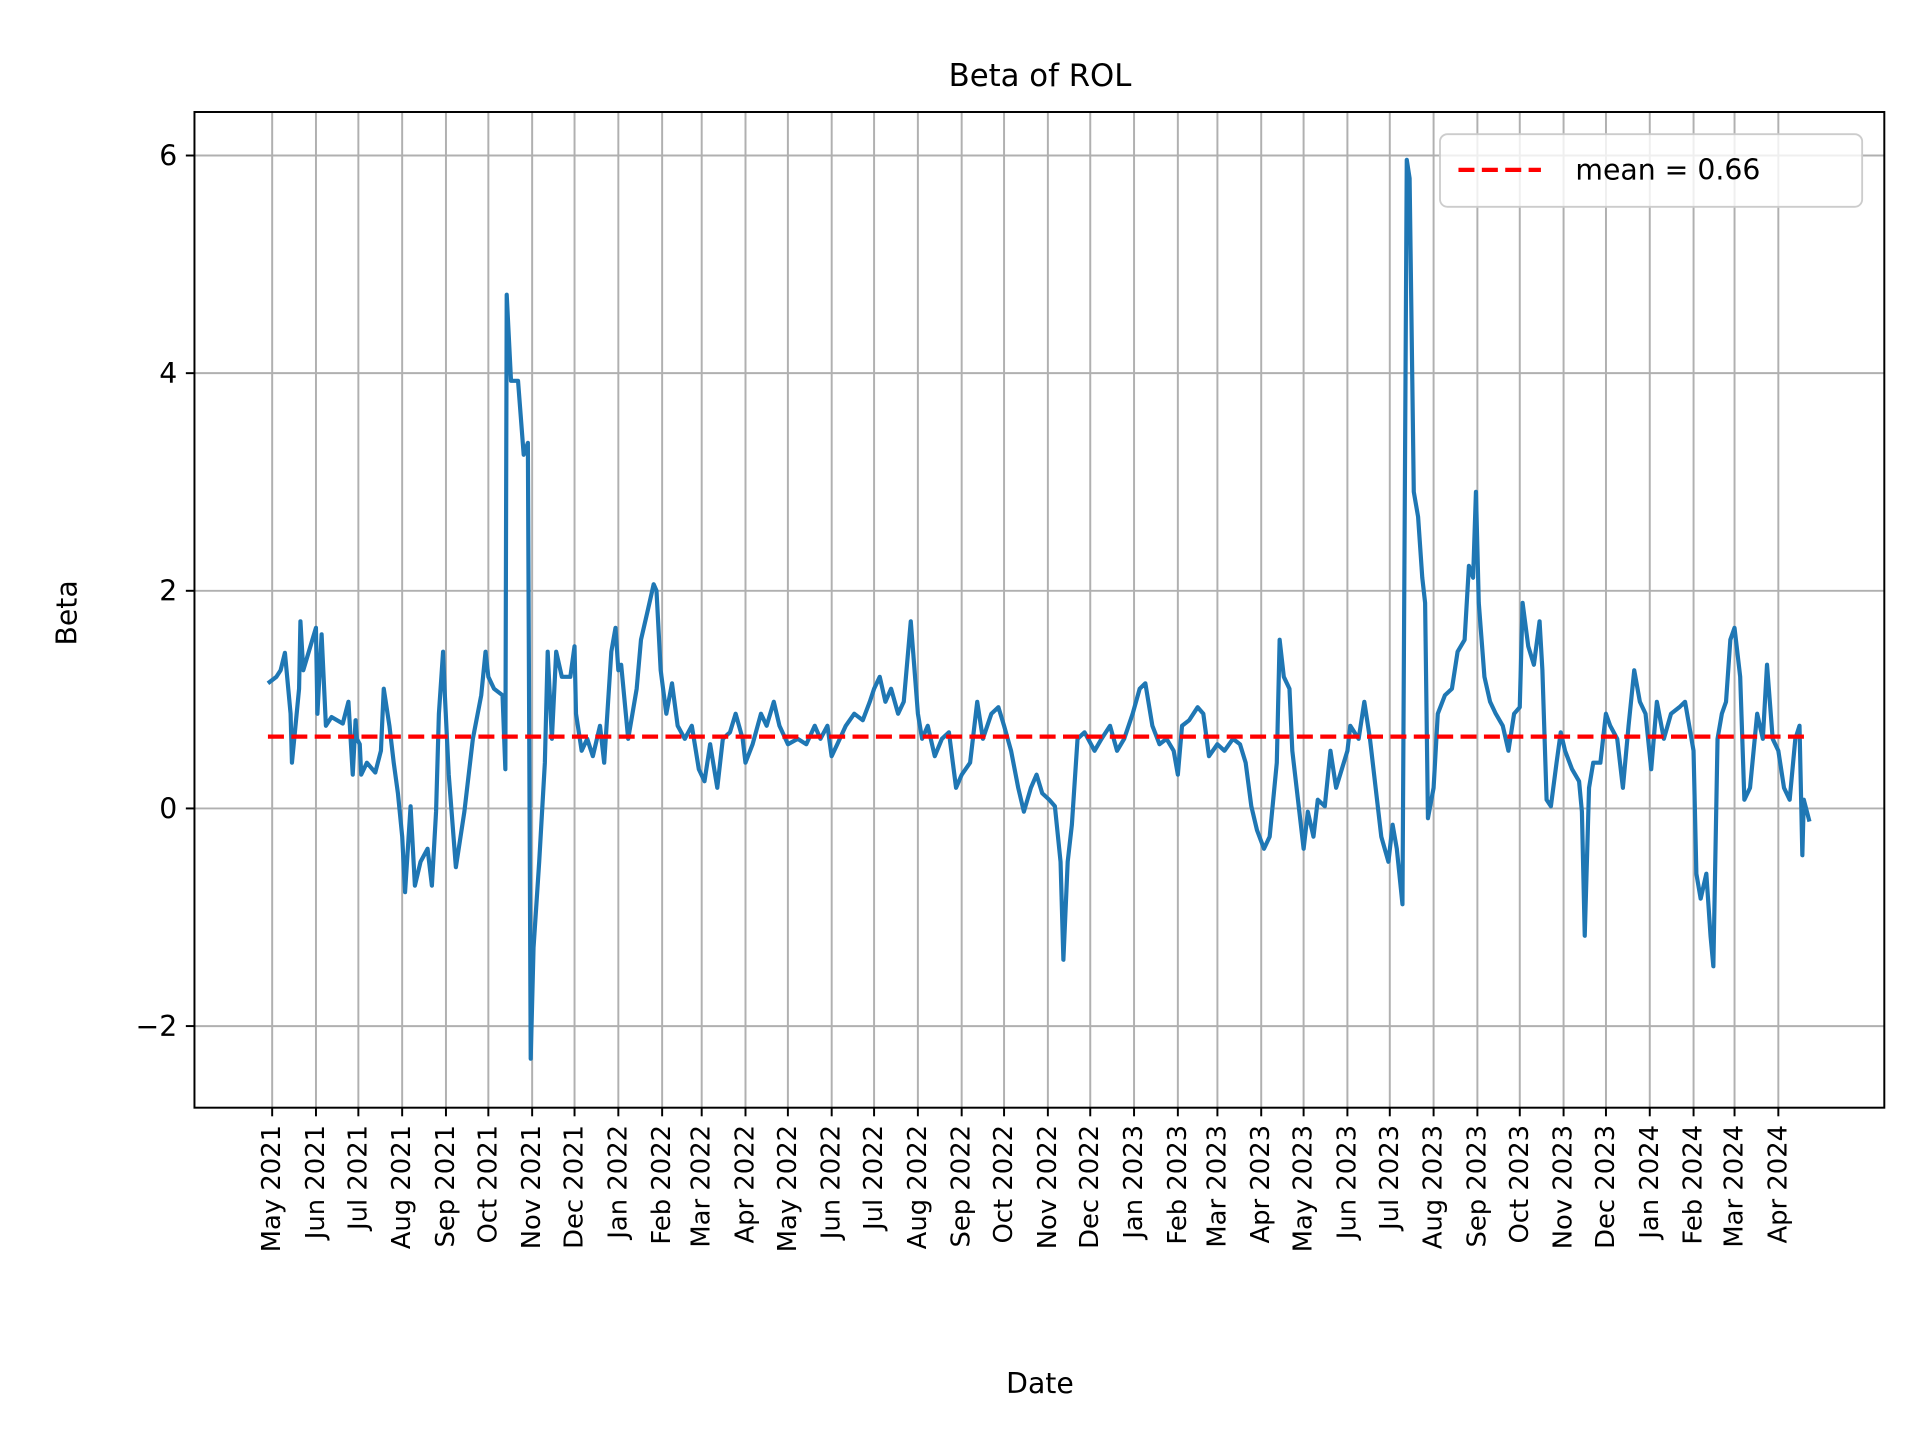 Image resolution: width=1920 pixels, height=1440 pixels. I want to click on y-tick-label: 4, so click(168, 373).